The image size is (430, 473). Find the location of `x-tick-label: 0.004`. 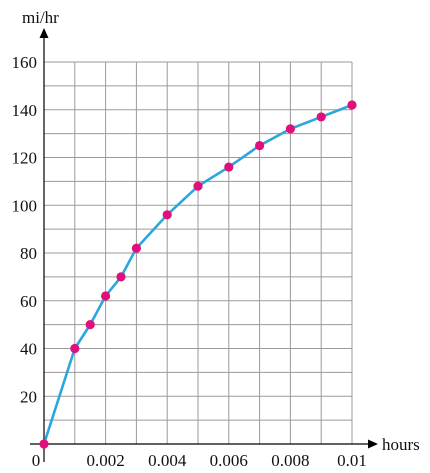

x-tick-label: 0.004 is located at coordinates (167, 460).